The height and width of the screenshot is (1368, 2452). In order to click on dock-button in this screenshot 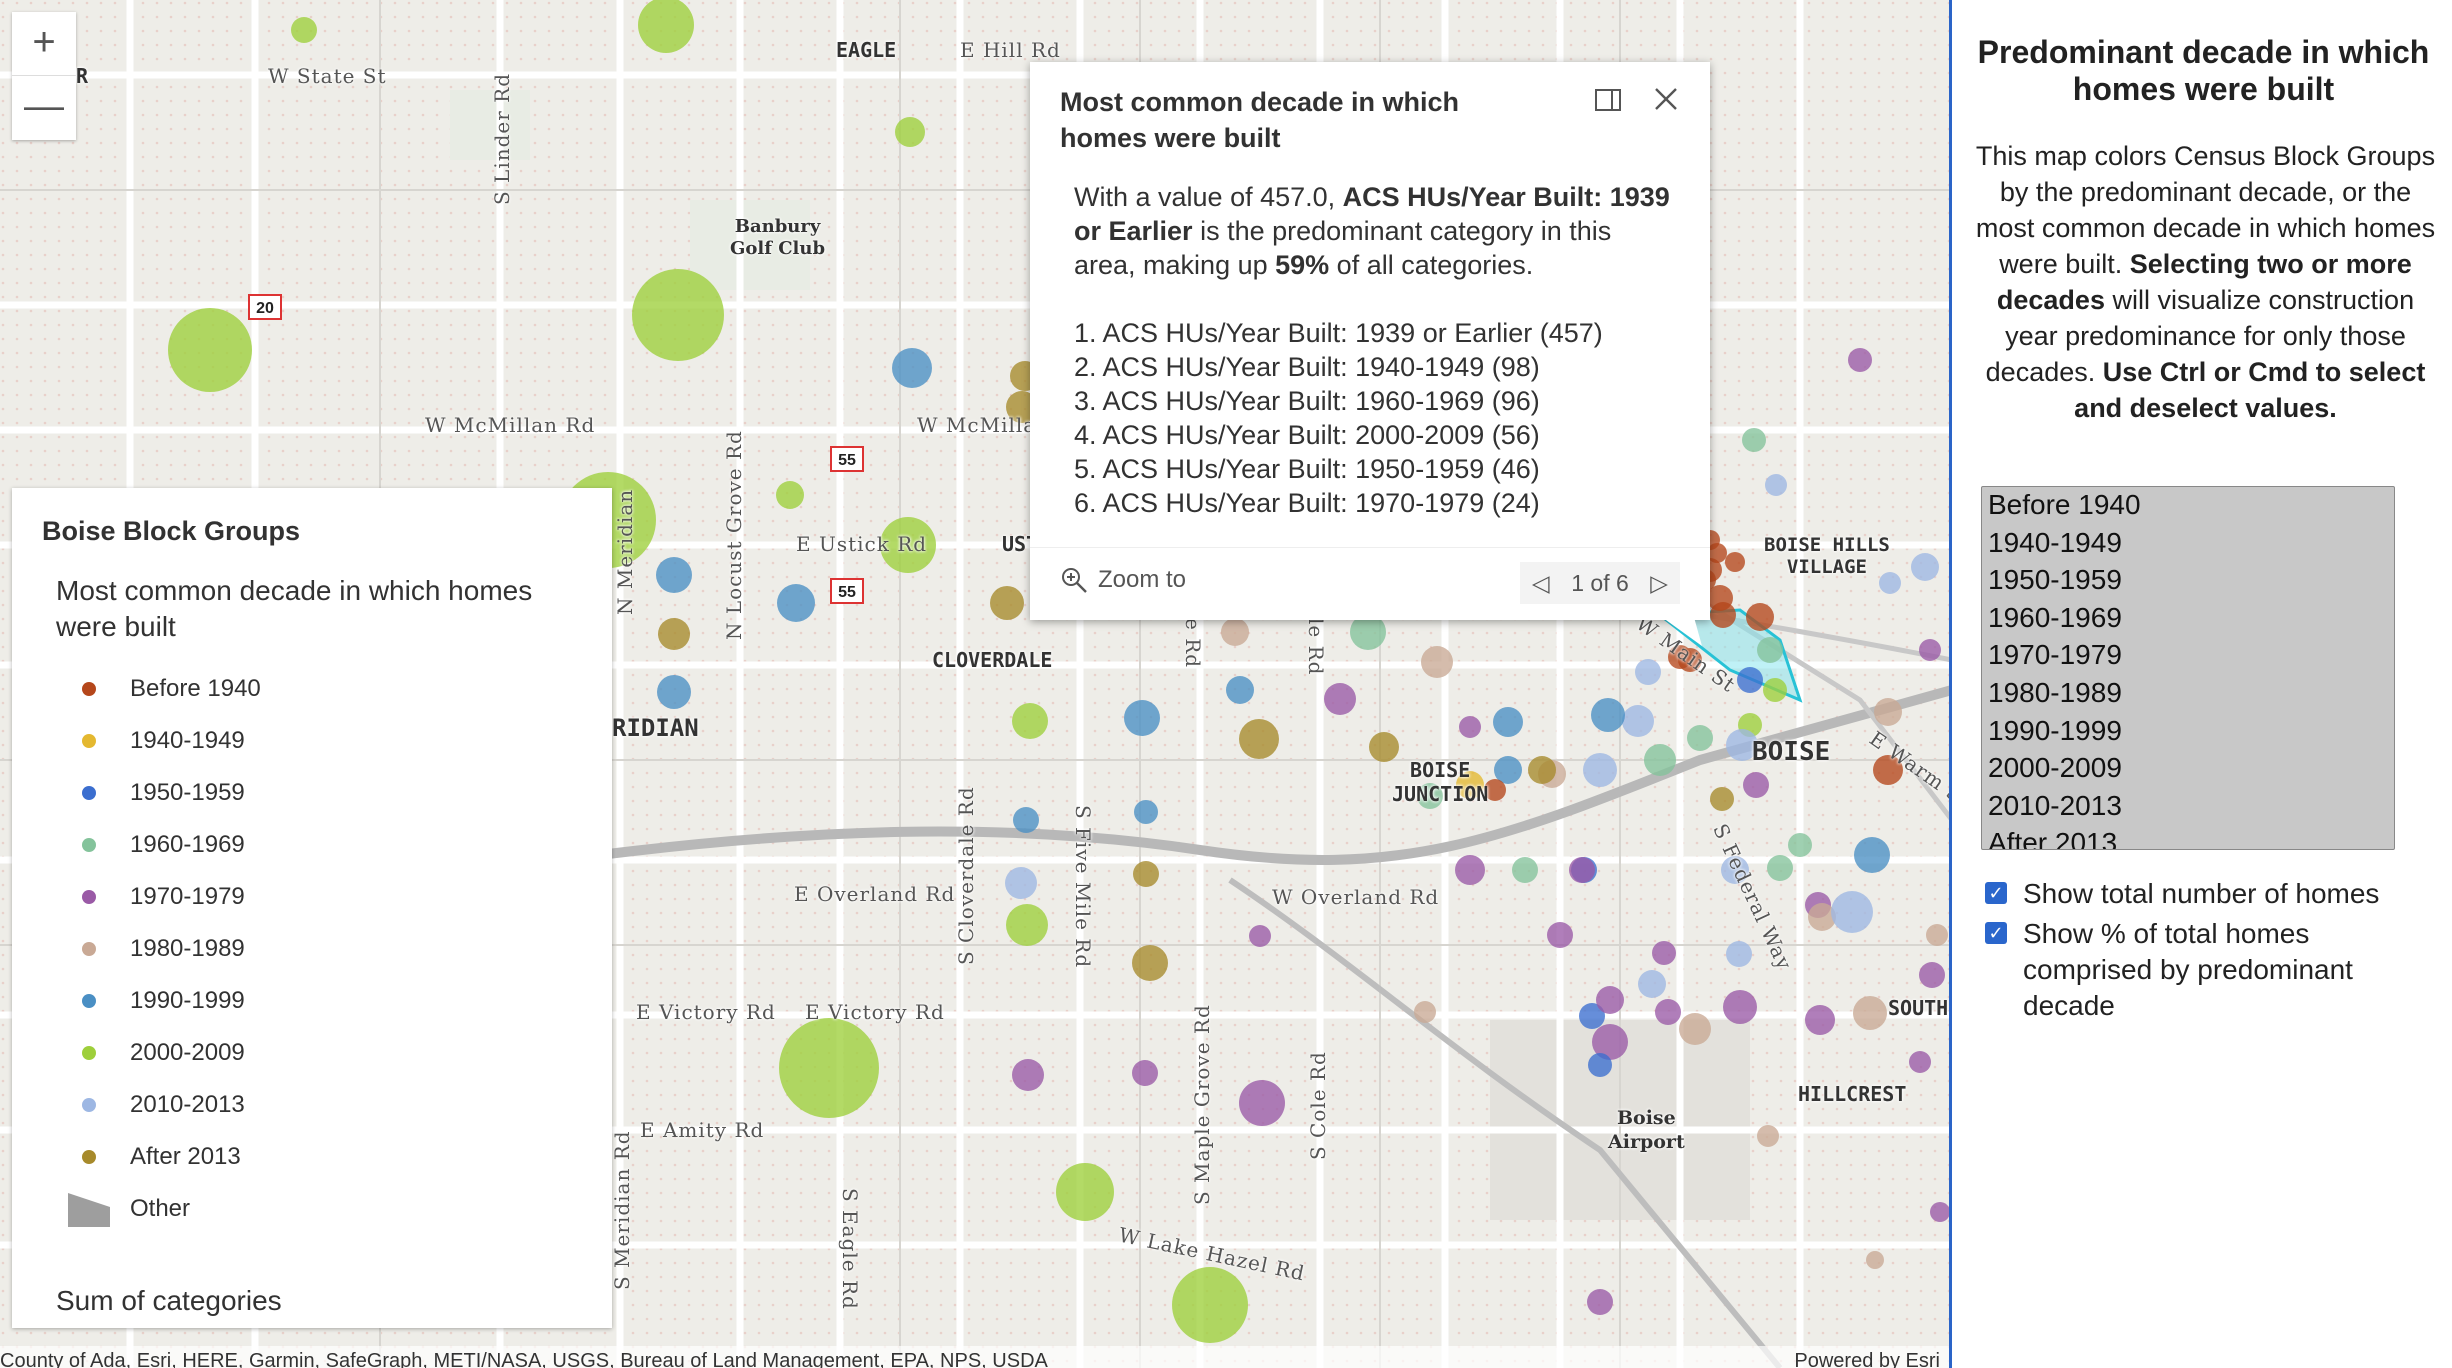, I will do `click(1608, 102)`.